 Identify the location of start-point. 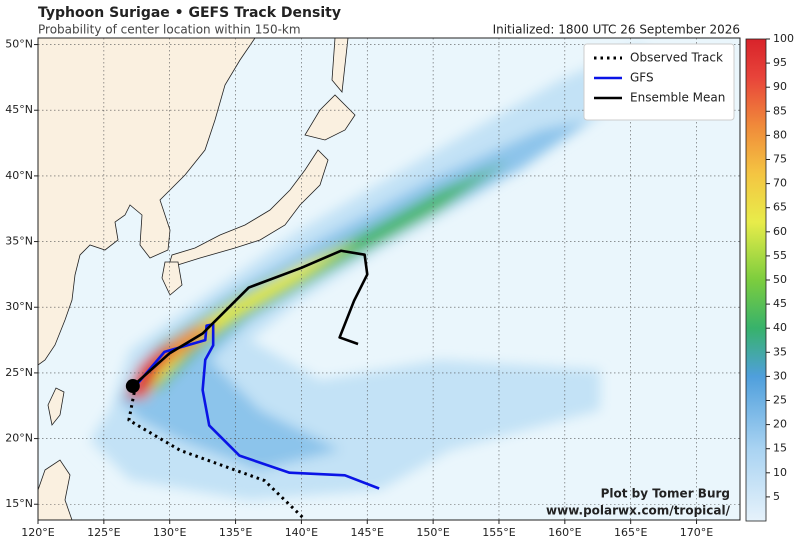
(132, 386).